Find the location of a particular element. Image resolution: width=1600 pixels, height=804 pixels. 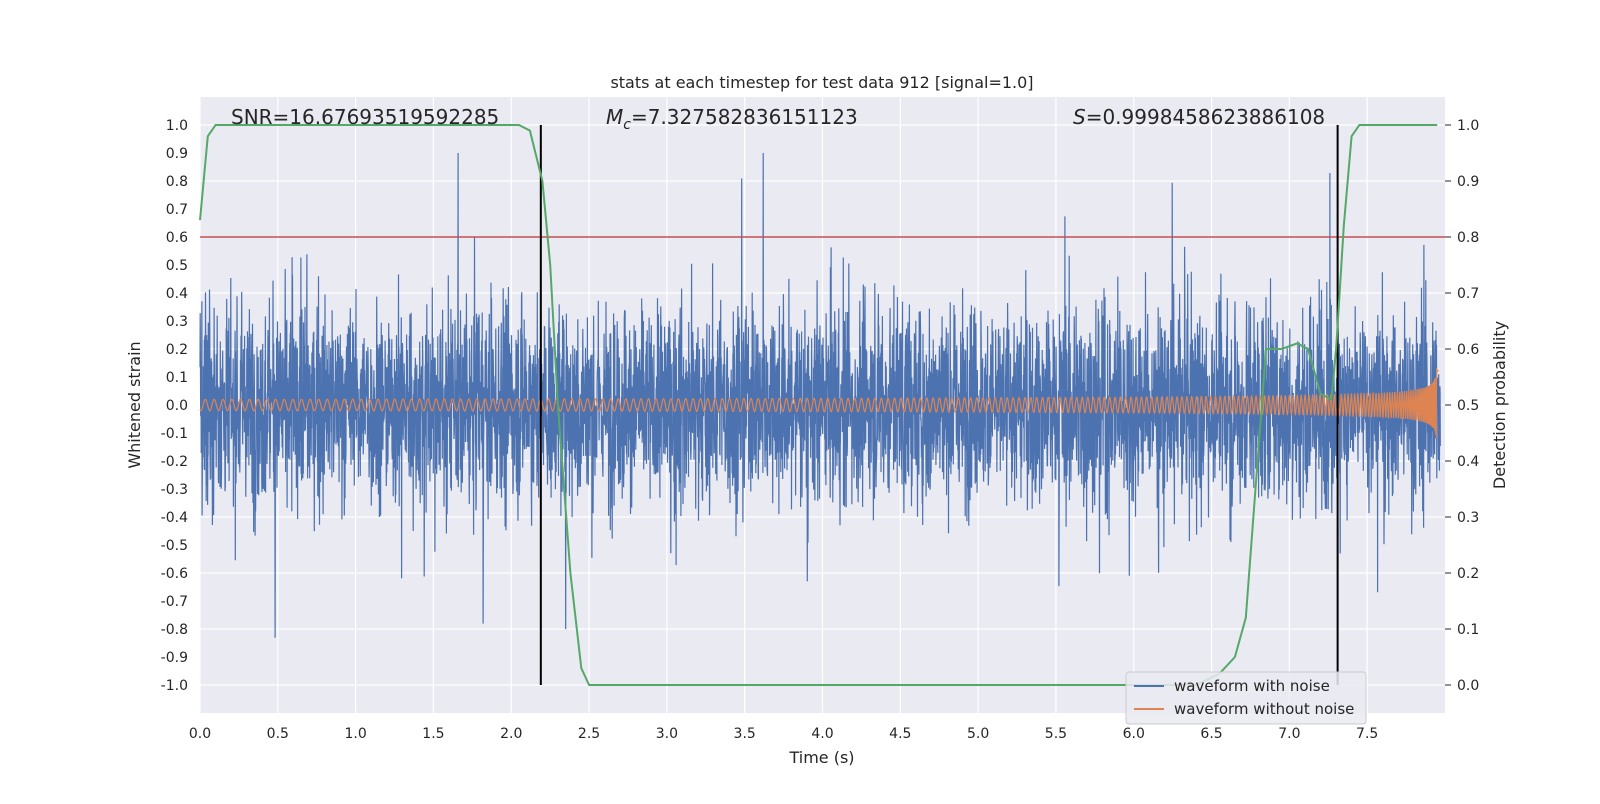

x-tick-label: 0.0 is located at coordinates (200, 734).